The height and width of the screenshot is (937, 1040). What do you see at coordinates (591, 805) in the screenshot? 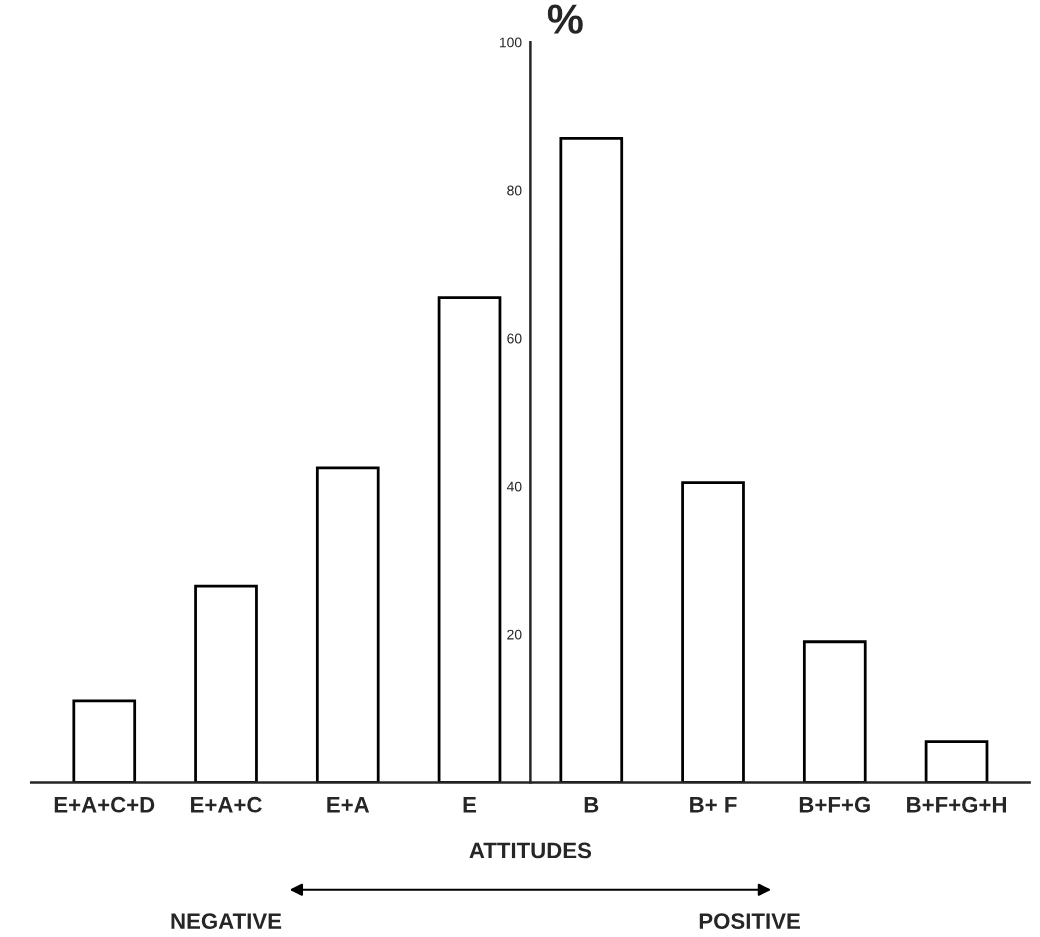
I see `x-tick-label: B` at bounding box center [591, 805].